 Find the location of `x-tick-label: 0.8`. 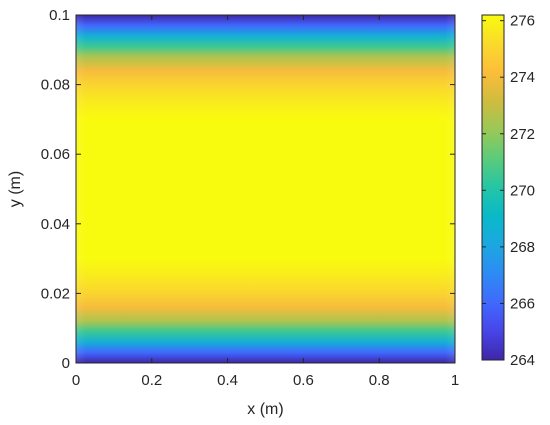

x-tick-label: 0.8 is located at coordinates (379, 380).